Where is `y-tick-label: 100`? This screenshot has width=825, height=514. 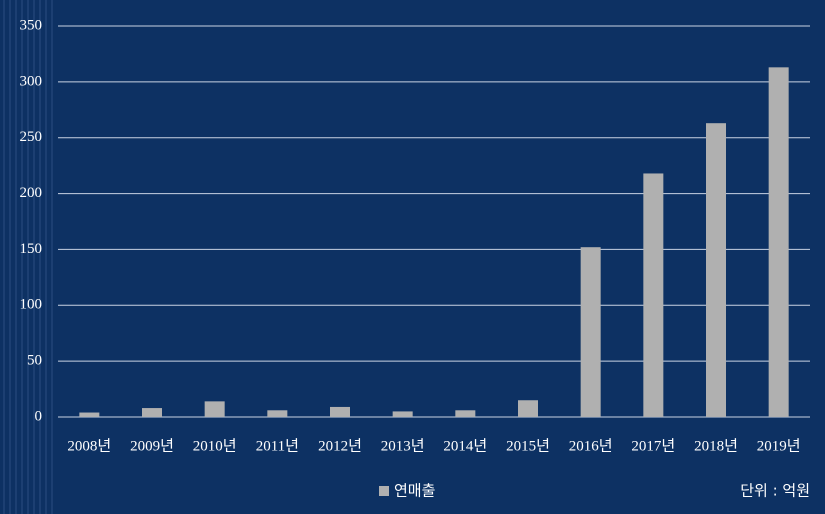 y-tick-label: 100 is located at coordinates (31, 305).